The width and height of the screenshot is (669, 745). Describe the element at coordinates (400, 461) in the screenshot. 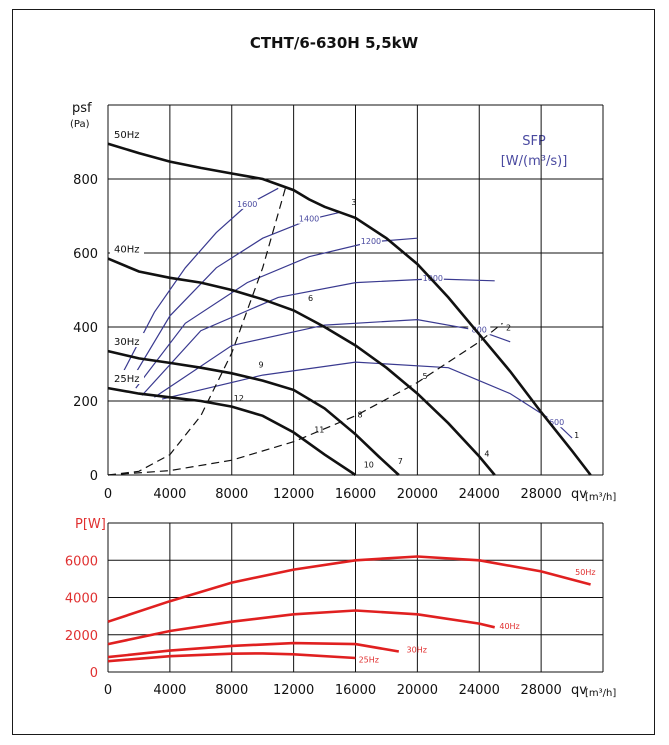

I see `operating-point-label: 7` at that location.